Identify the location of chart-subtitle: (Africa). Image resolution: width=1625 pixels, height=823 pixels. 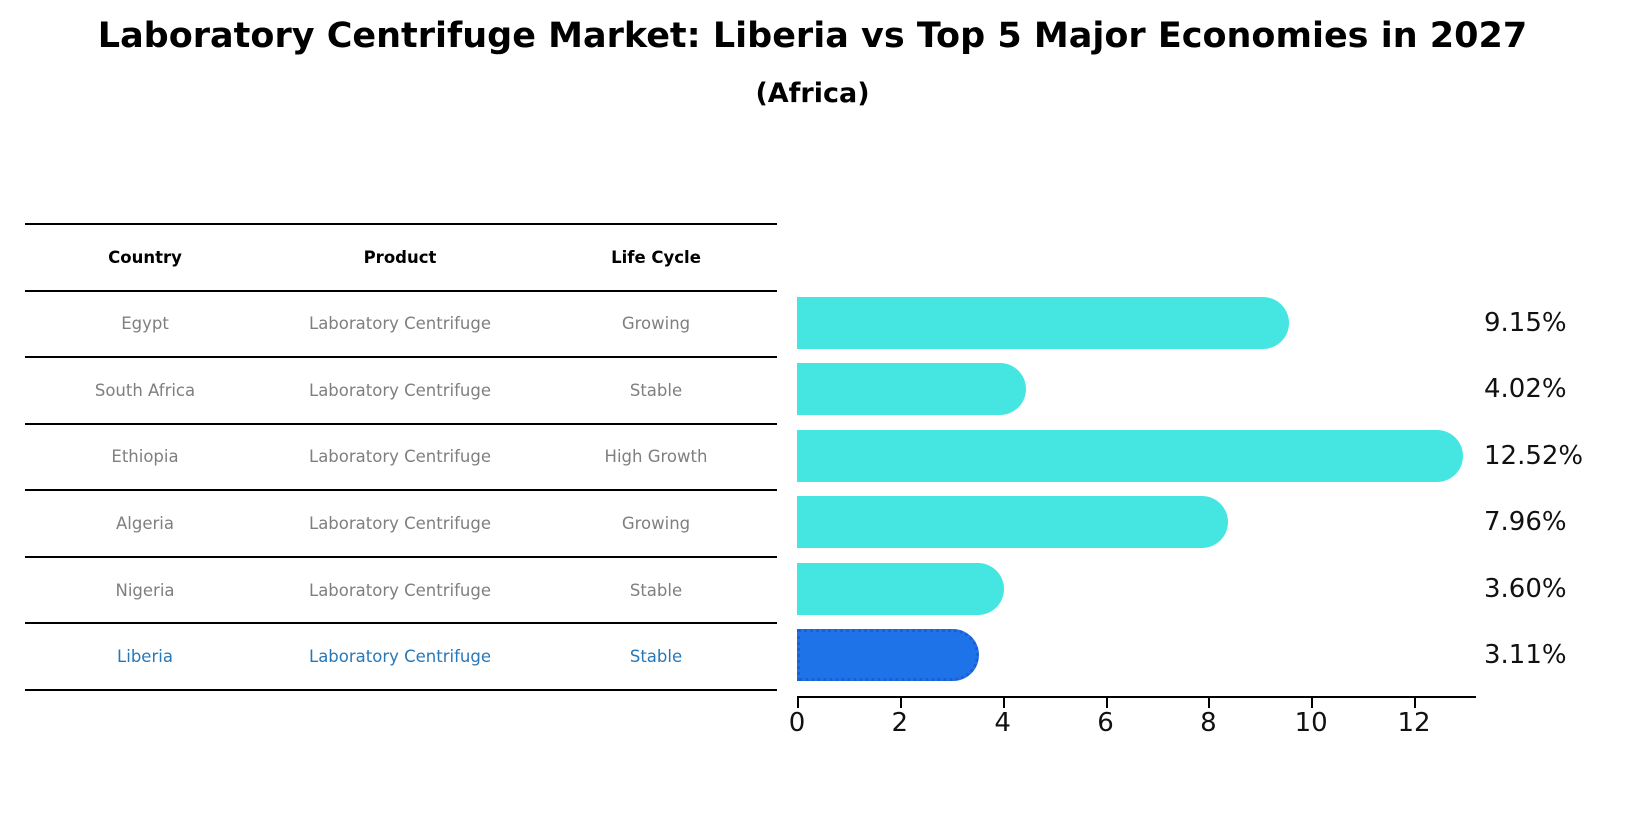
(812, 93).